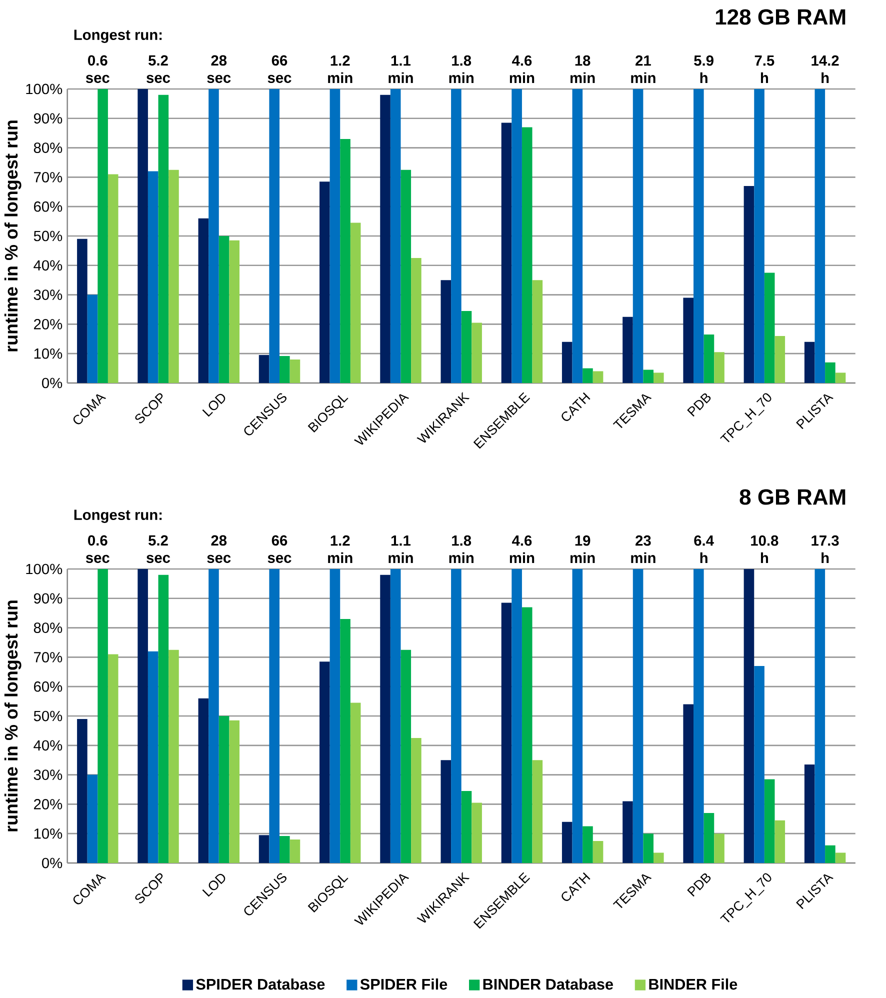 Image resolution: width=886 pixels, height=998 pixels. Describe the element at coordinates (643, 549) in the screenshot. I see `text: 23 min` at that location.